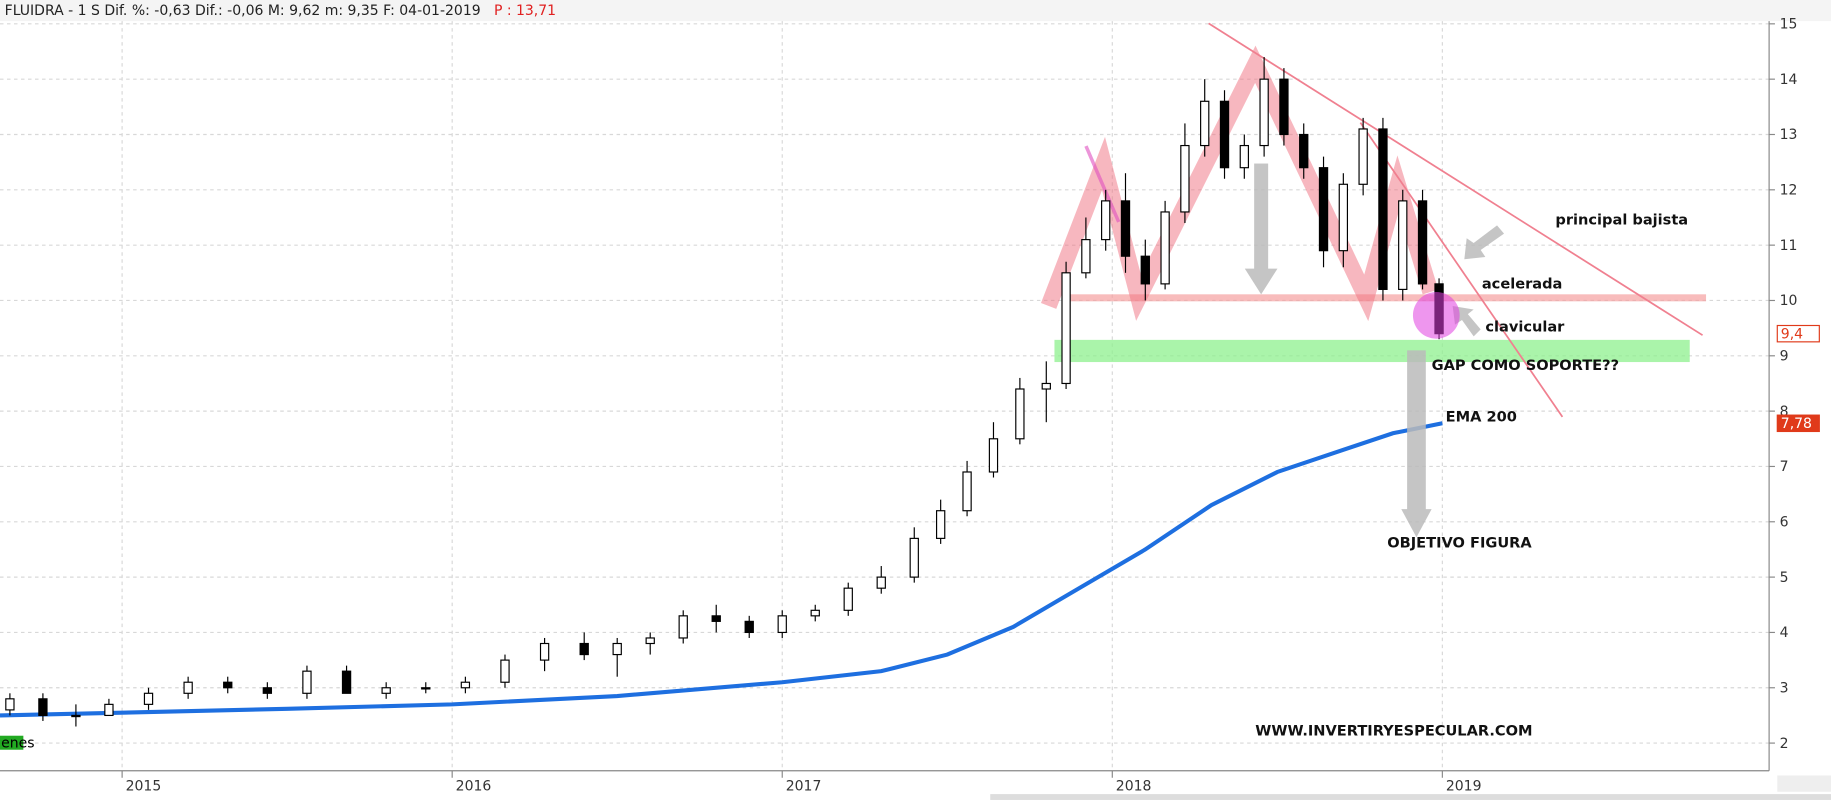 Image resolution: width=1831 pixels, height=800 pixels. I want to click on hch-pattern, so click(1239, 183).